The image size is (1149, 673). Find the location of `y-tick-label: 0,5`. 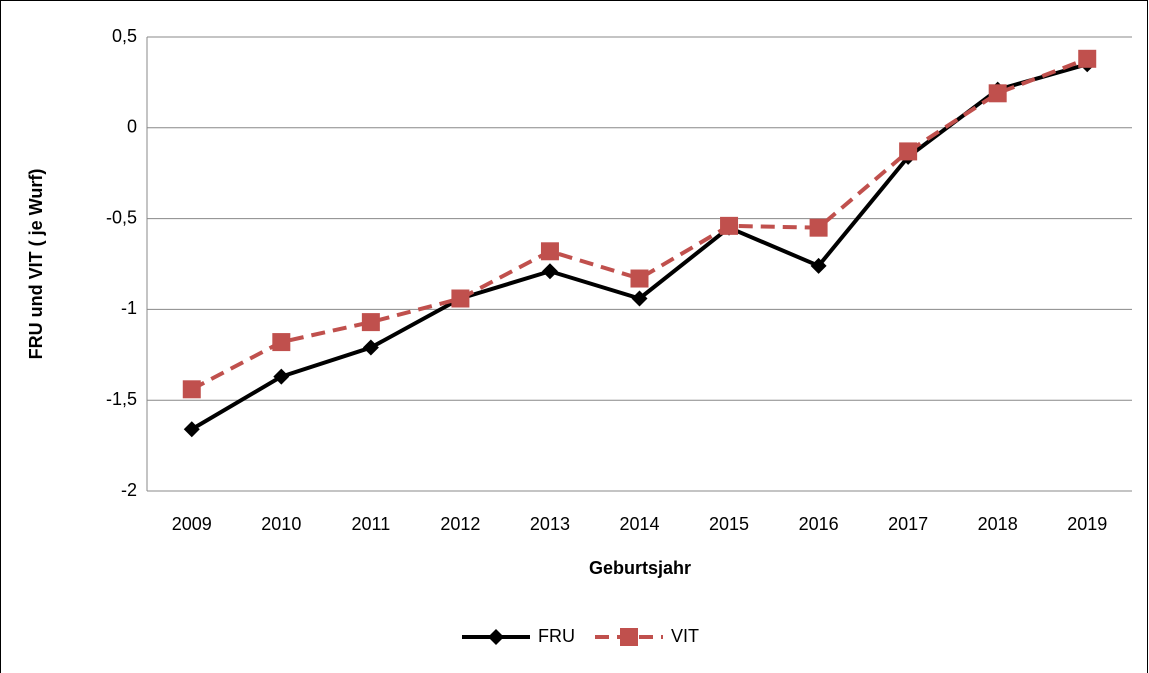

y-tick-label: 0,5 is located at coordinates (124, 36).